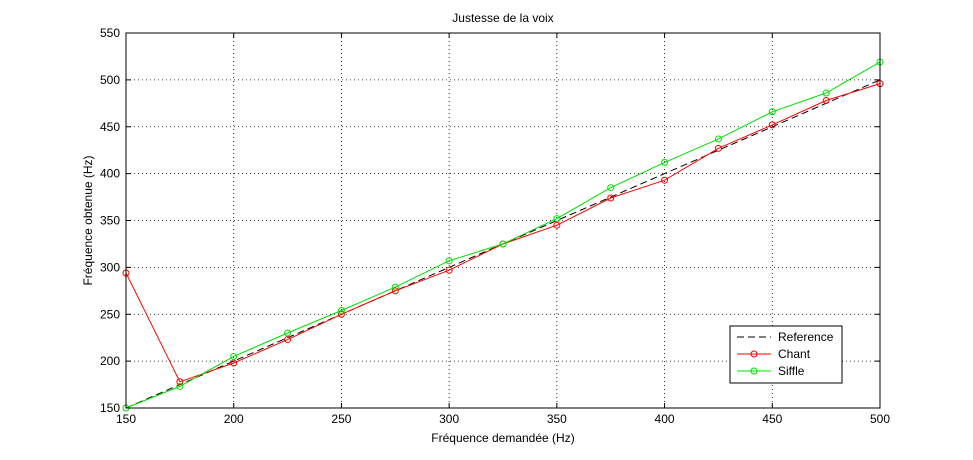  I want to click on x-tick-label: 450, so click(772, 419).